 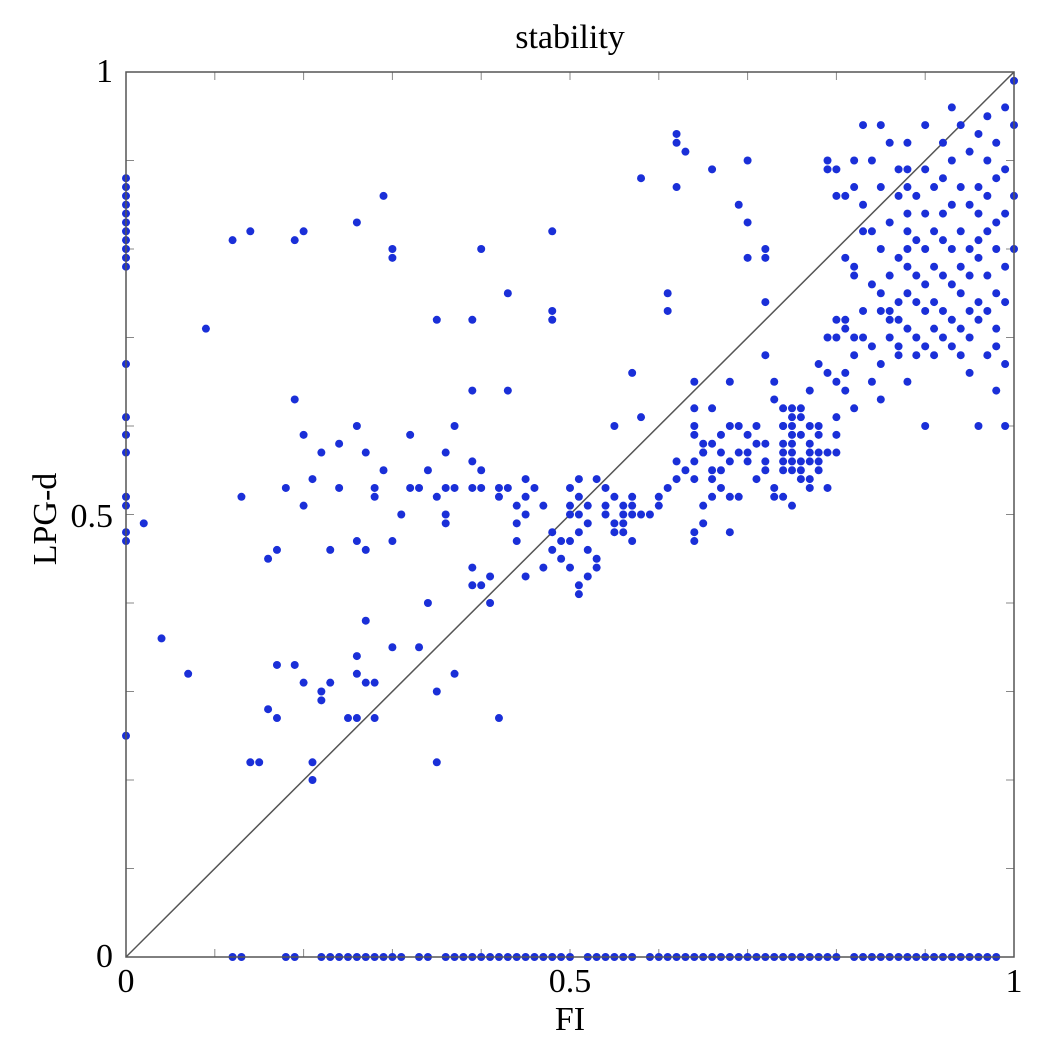 What do you see at coordinates (570, 37) in the screenshot?
I see `chart-title: stability` at bounding box center [570, 37].